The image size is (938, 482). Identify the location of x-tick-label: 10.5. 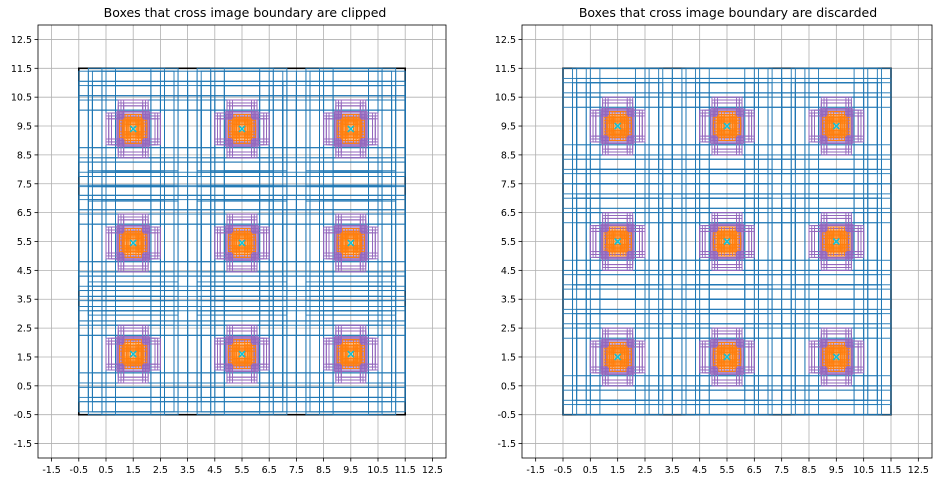
(377, 470).